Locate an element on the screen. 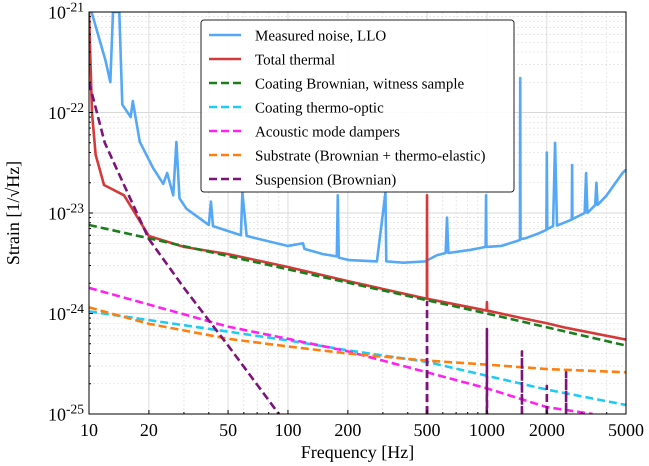  x-axis-title: Frequency [Hz] is located at coordinates (357, 452).